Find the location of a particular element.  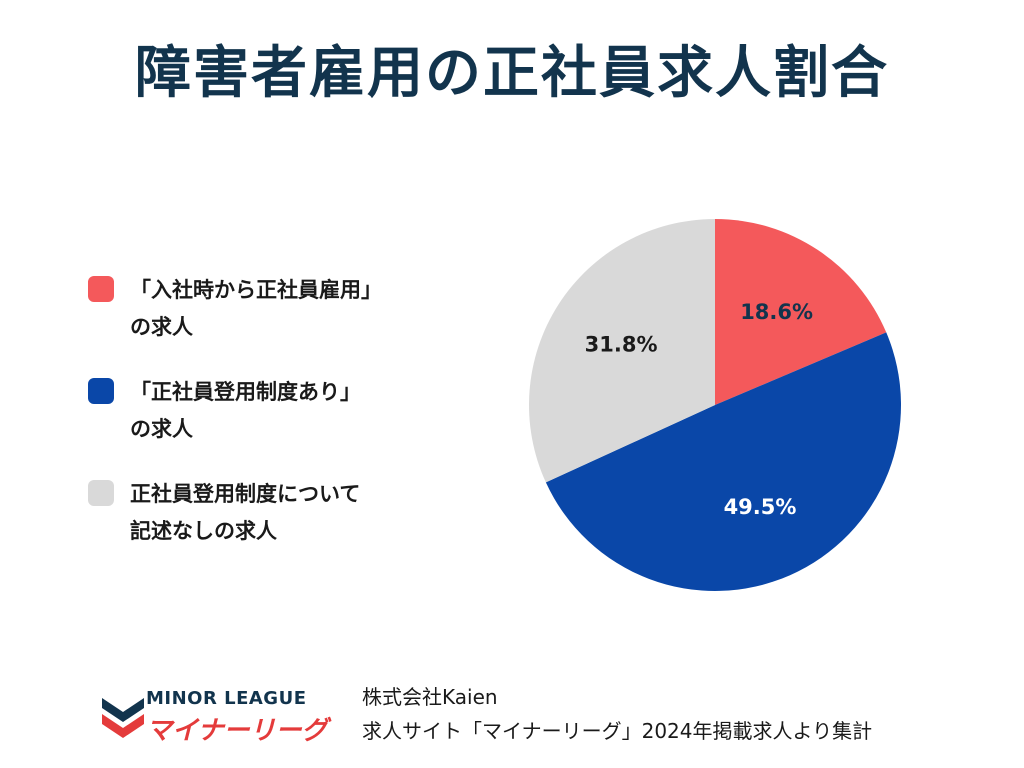

legend-item-no-description: 正社員登用制度について 記述なしの求人 is located at coordinates (224, 513).